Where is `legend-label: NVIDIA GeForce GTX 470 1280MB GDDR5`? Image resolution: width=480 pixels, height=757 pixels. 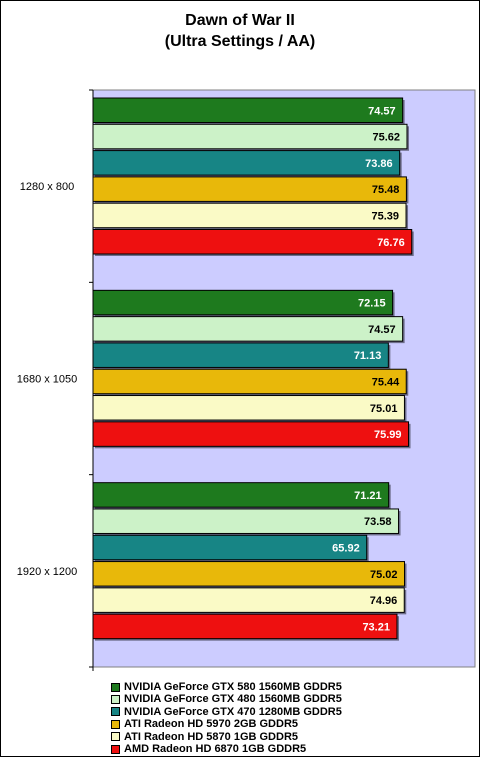 legend-label: NVIDIA GeForce GTX 470 1280MB GDDR5 is located at coordinates (233, 711).